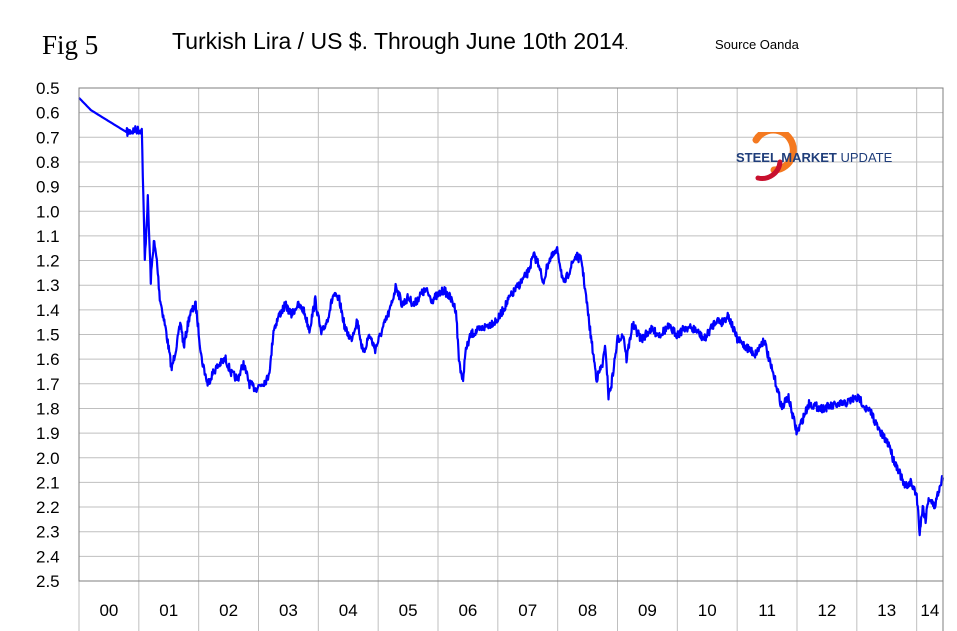 This screenshot has width=957, height=631. Describe the element at coordinates (757, 44) in the screenshot. I see `source-label: Source Oanda` at that location.